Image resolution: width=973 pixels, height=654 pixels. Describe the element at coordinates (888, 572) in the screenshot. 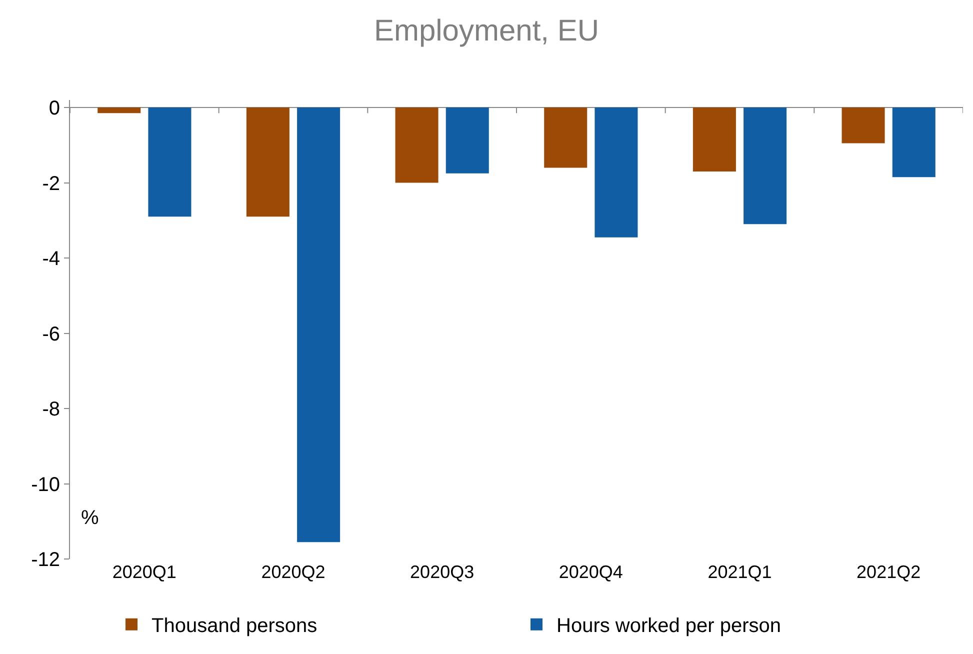

I see `x-tick-label: 2021Q2` at that location.